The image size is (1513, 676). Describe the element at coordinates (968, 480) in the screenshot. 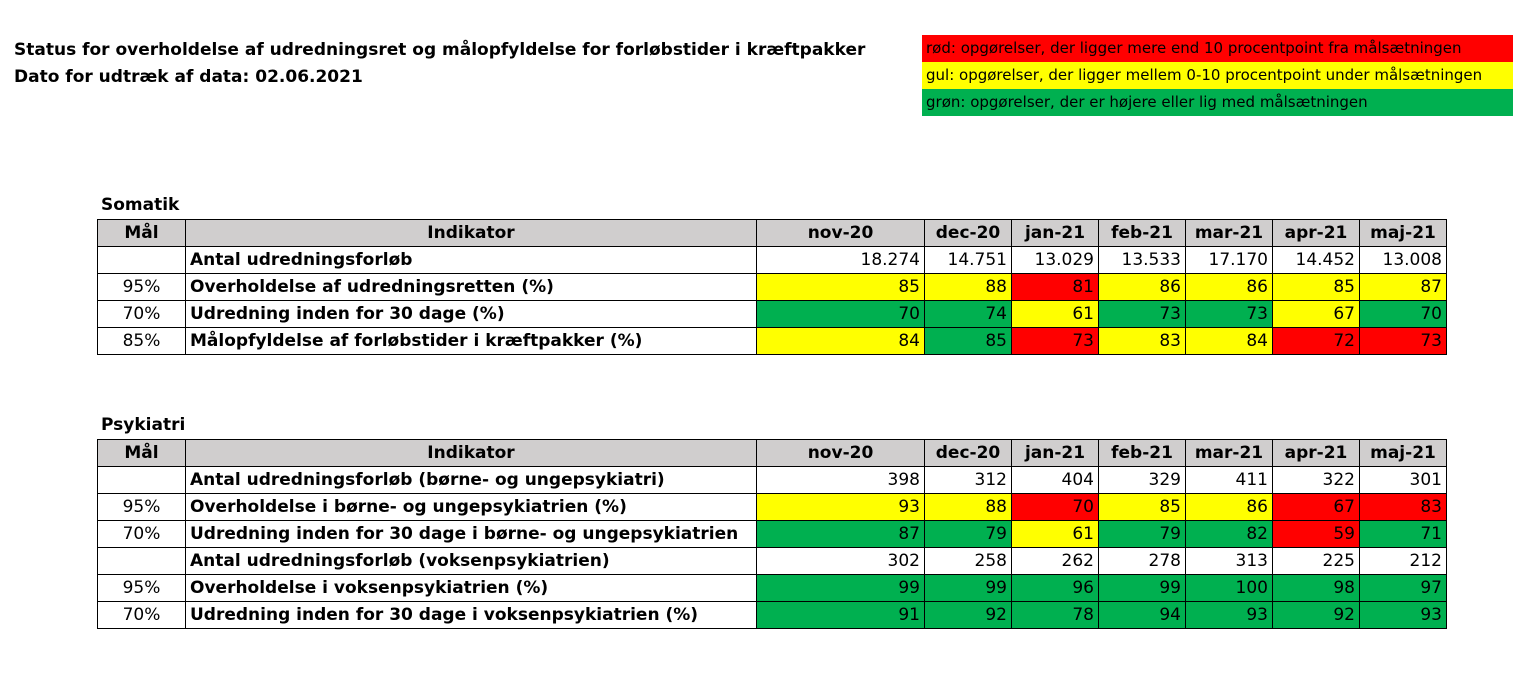

I see `value-cell: 312` at that location.